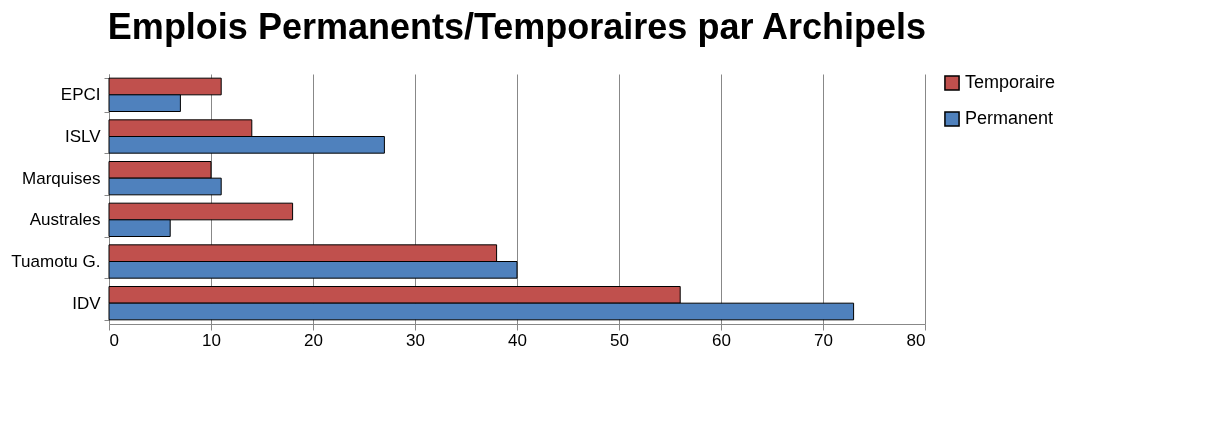 The image size is (1211, 428). What do you see at coordinates (83, 136) in the screenshot?
I see `y-tick-label: ISLV` at bounding box center [83, 136].